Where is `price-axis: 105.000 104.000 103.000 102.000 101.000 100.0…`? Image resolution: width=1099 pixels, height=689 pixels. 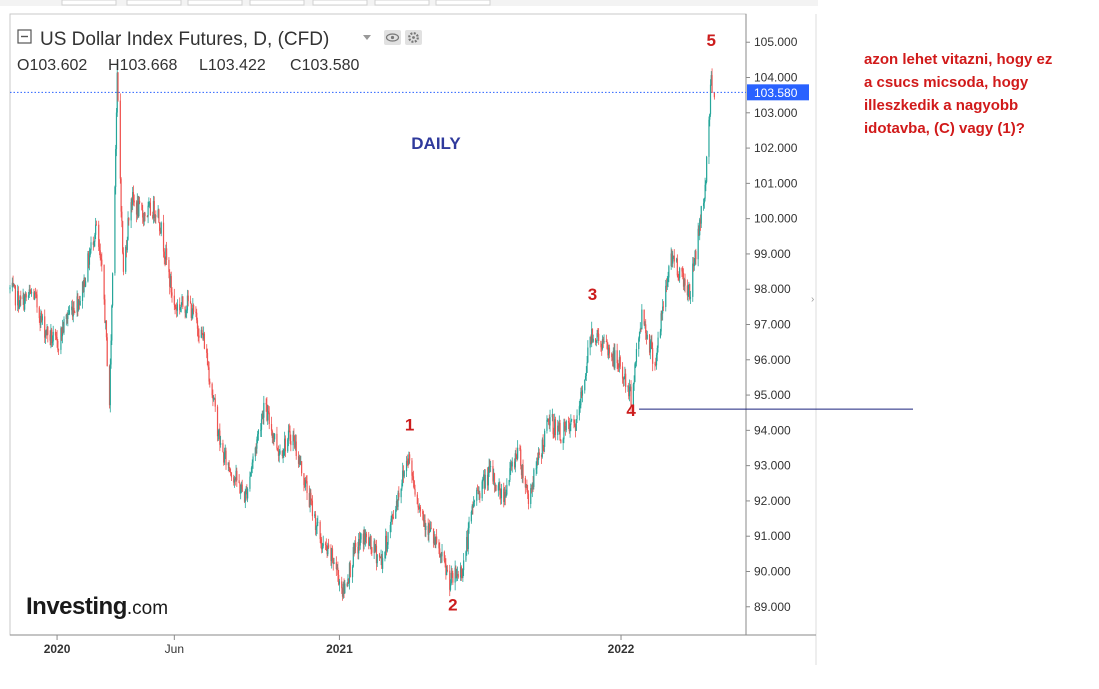
price-axis: 105.000 104.000 103.000 102.000 101.000 100.0… is located at coordinates (772, 324).